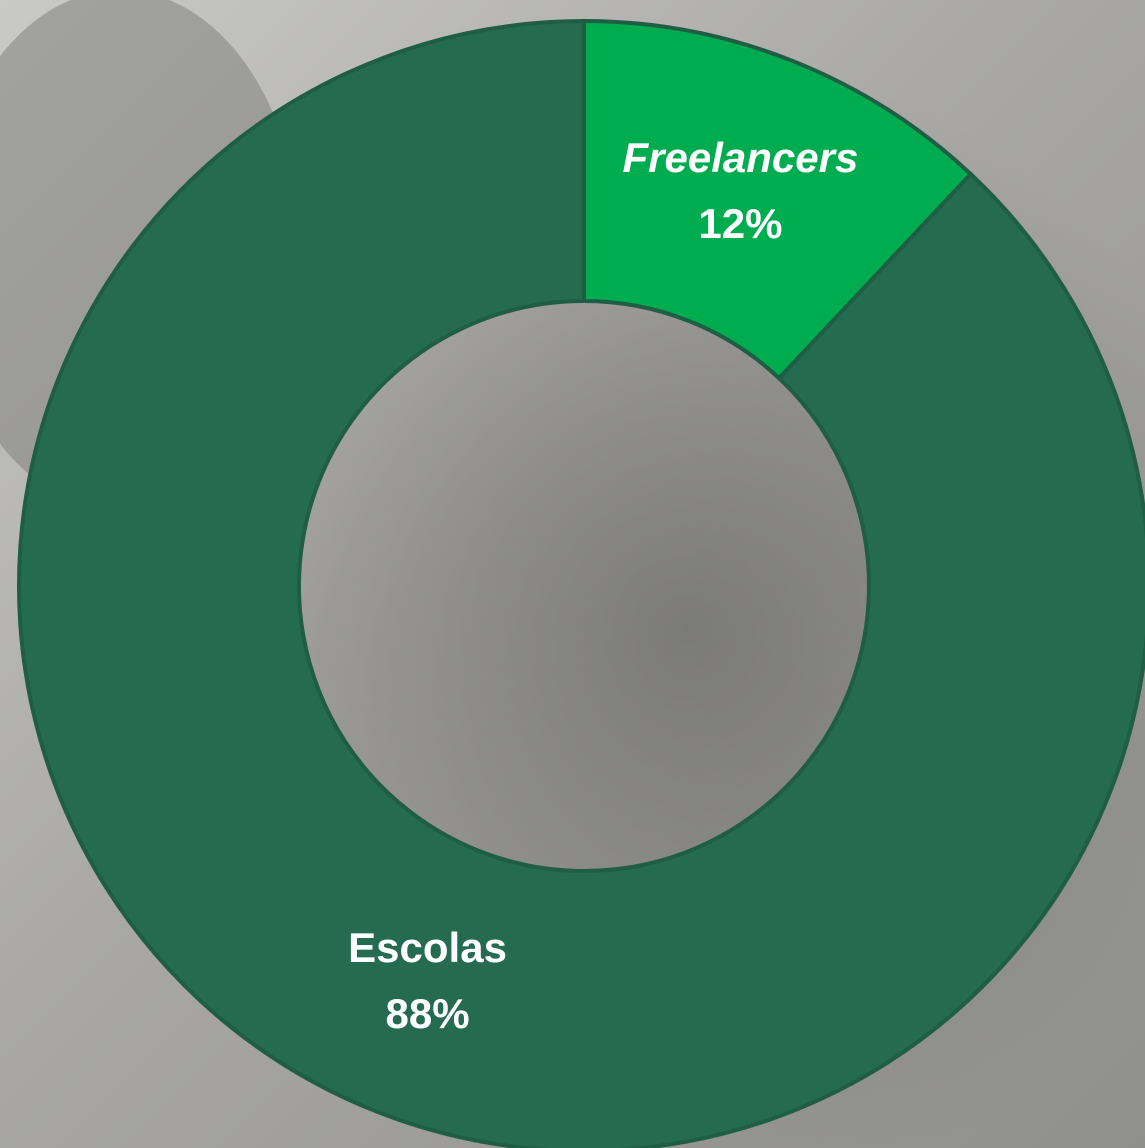 The width and height of the screenshot is (1145, 1148). Describe the element at coordinates (428, 1013) in the screenshot. I see `value-label: 88%` at that location.